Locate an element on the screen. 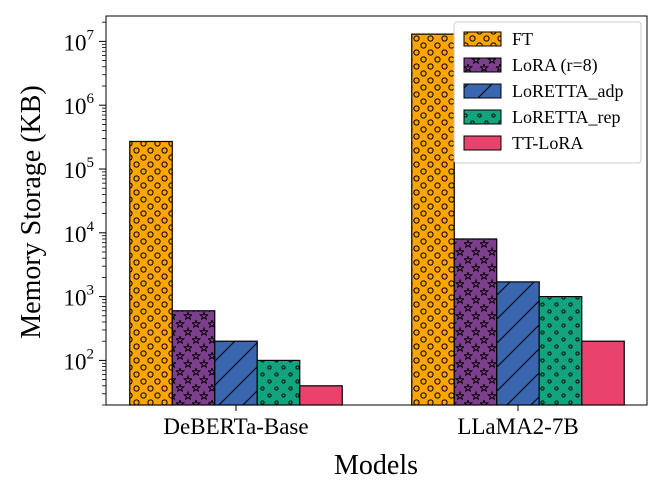  legend-entry-1: FT is located at coordinates (498, 39).